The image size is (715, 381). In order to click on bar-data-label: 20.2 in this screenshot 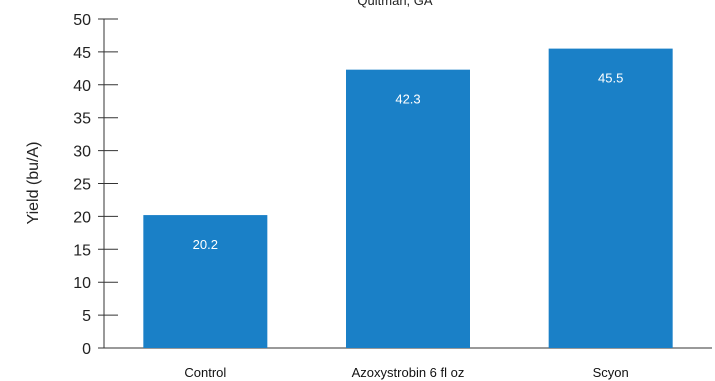, I will do `click(205, 244)`.